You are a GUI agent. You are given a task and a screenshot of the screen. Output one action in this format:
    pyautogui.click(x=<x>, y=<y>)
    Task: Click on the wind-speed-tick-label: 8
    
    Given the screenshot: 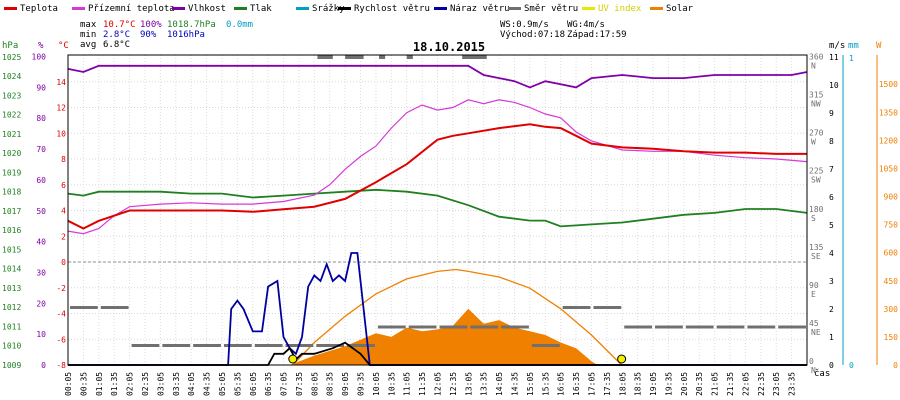 What is the action you would take?
    pyautogui.click(x=831, y=141)
    